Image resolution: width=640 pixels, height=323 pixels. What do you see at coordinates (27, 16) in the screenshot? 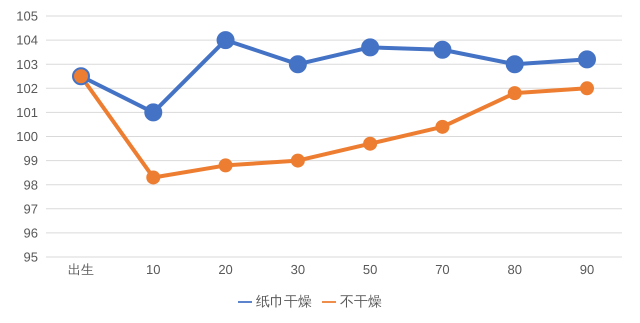
I see `y-tick-label: 105` at bounding box center [27, 16].